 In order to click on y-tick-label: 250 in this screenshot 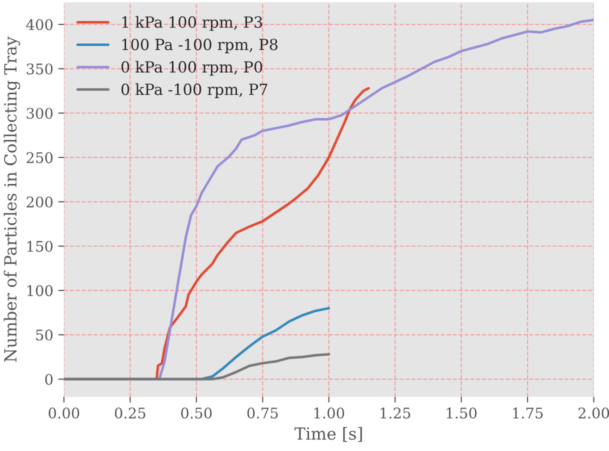, I will do `click(39, 158)`.